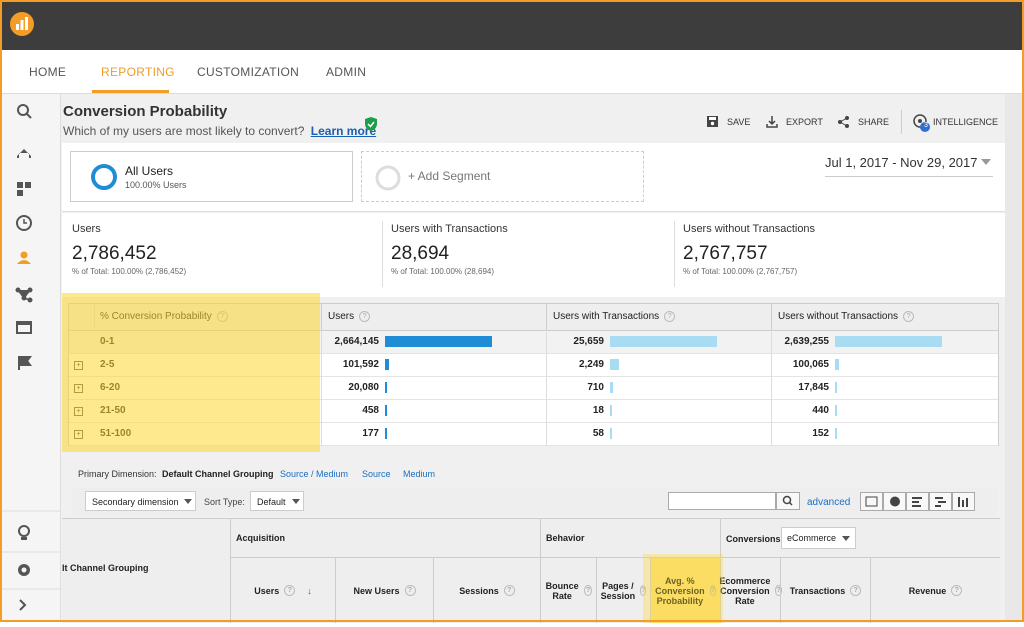  I want to click on search-icon, so click(23, 110).